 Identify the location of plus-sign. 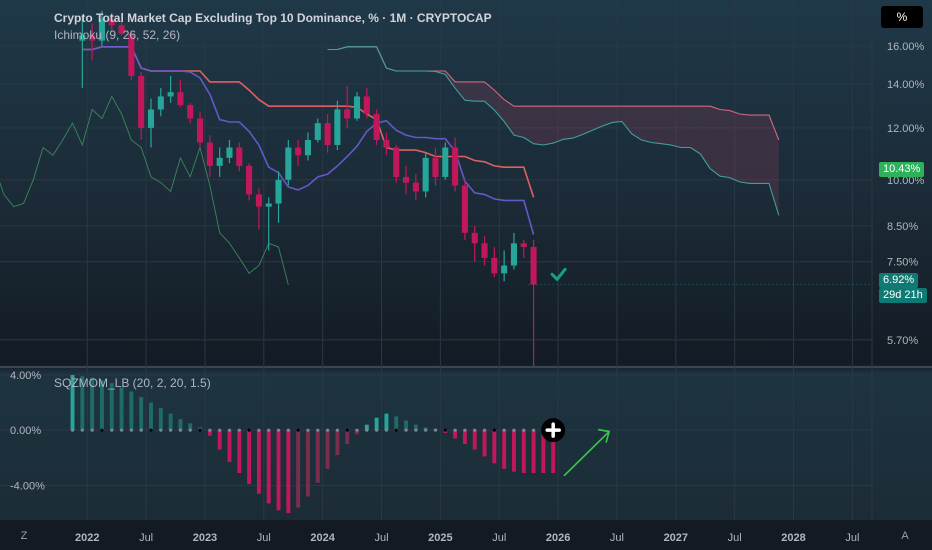
(553, 430).